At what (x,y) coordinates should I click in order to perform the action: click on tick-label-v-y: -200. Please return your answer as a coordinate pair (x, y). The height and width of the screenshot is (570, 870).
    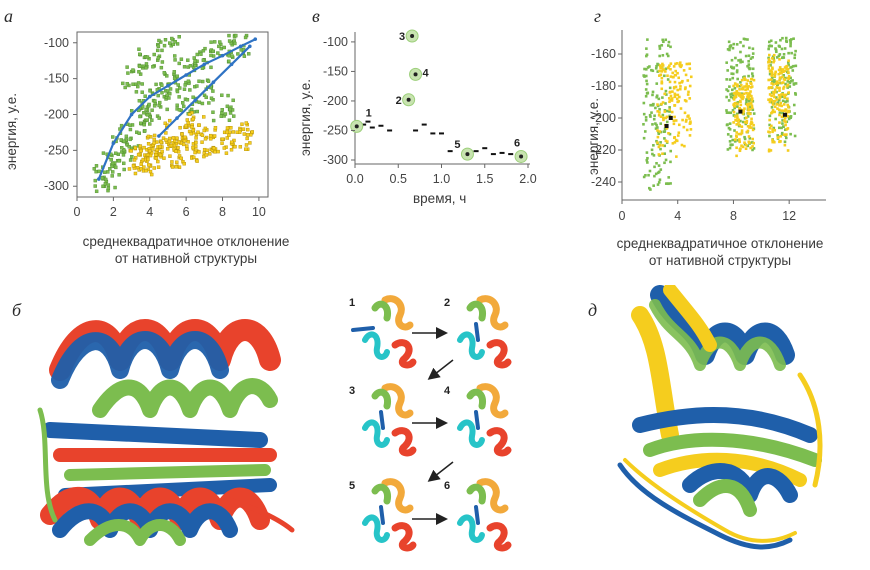
    Looking at the image, I should click on (335, 101).